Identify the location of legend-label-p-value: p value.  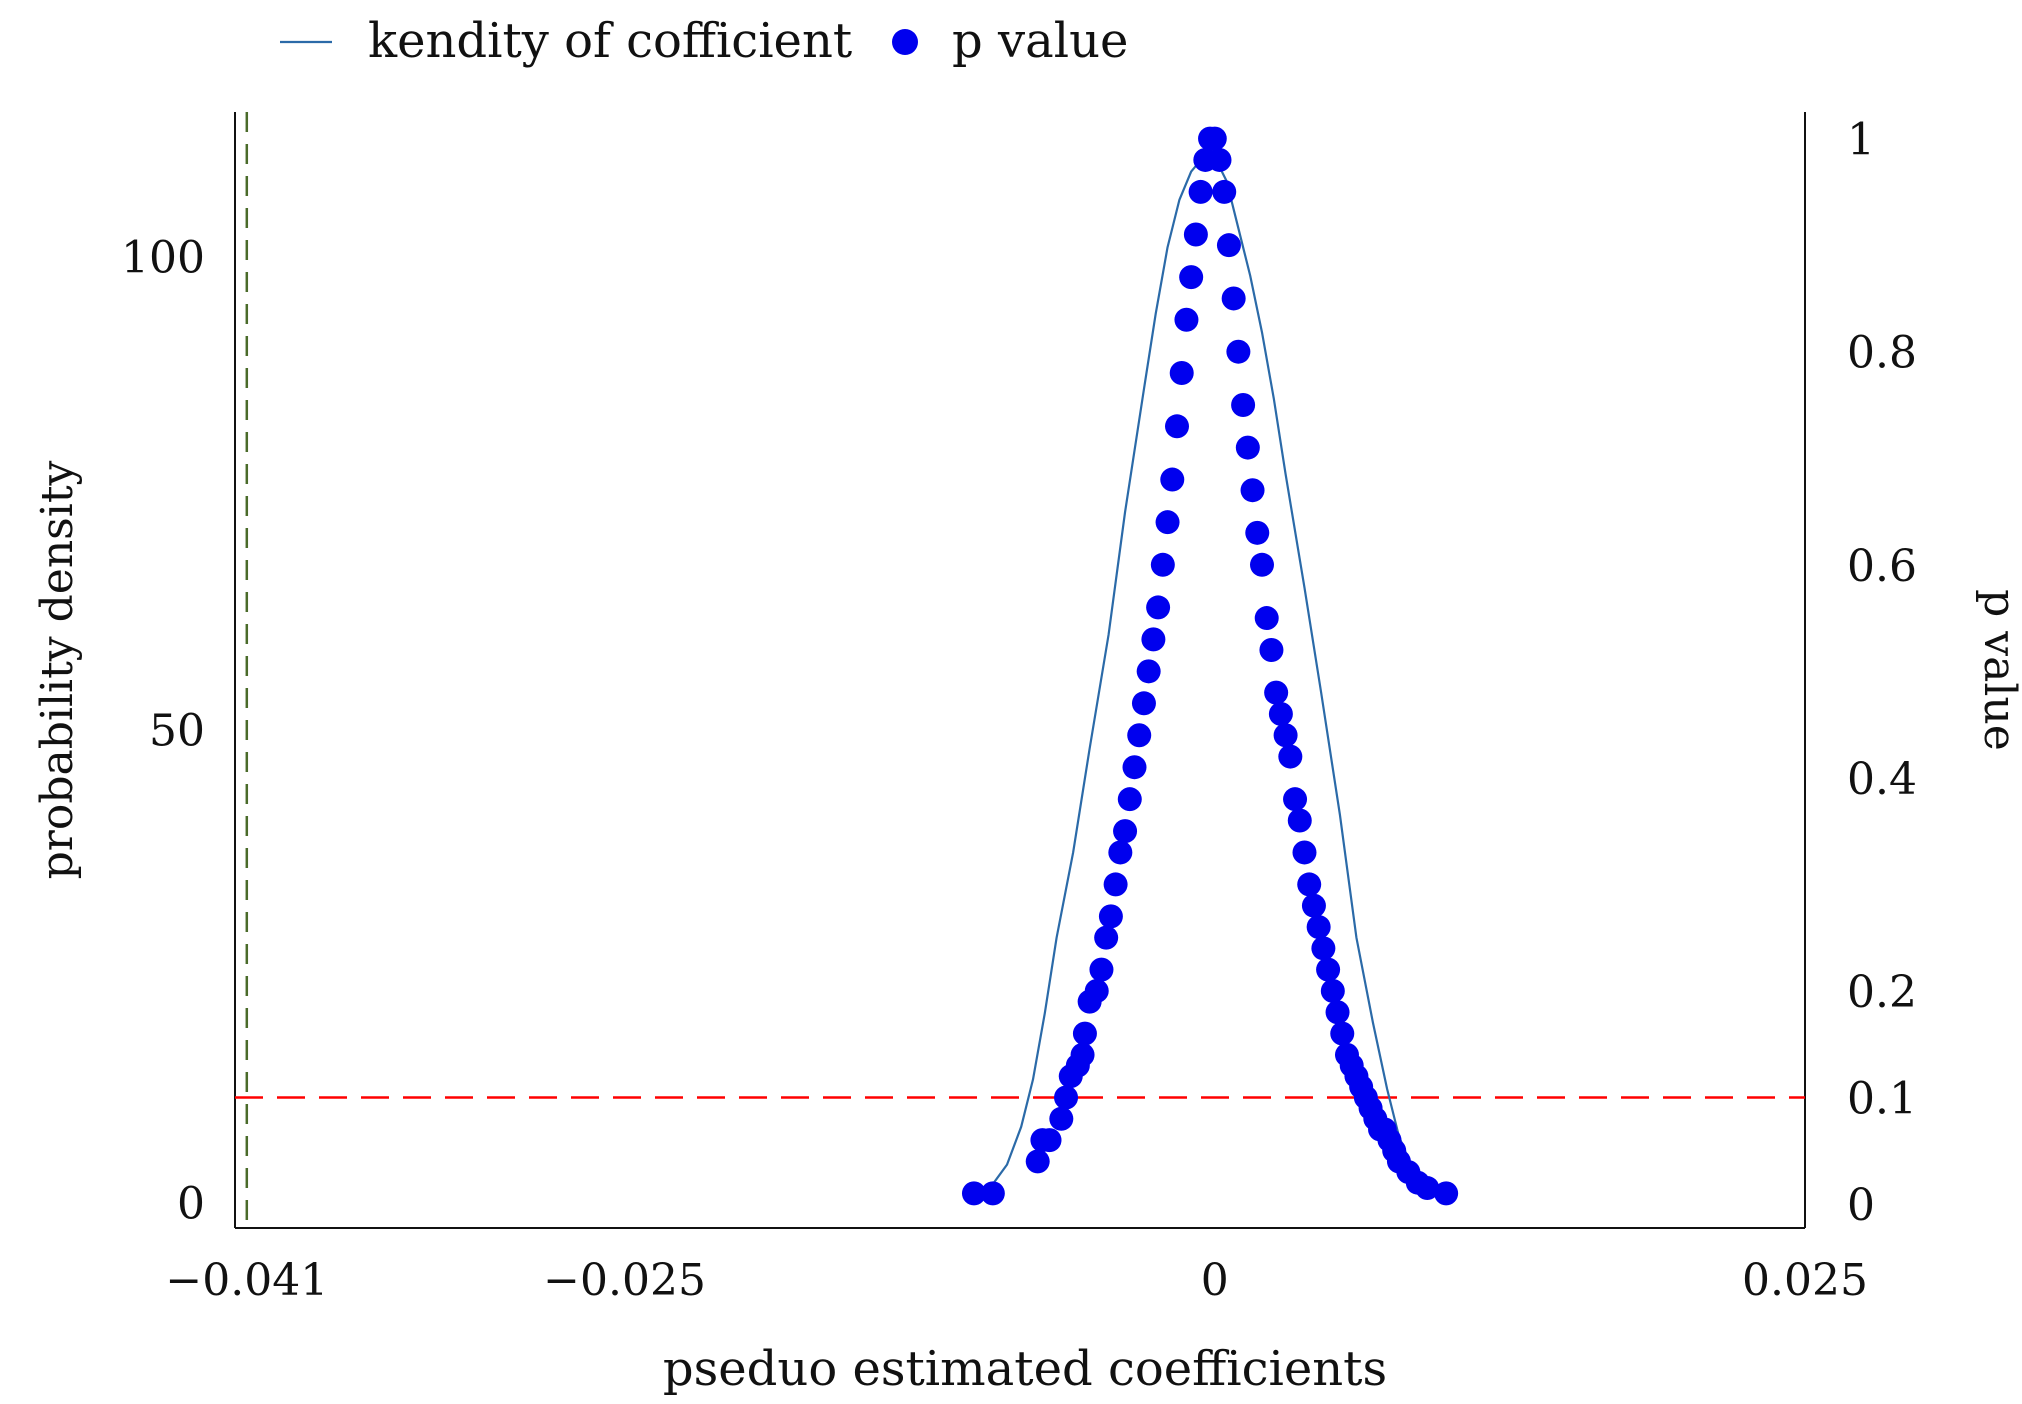
(1040, 41).